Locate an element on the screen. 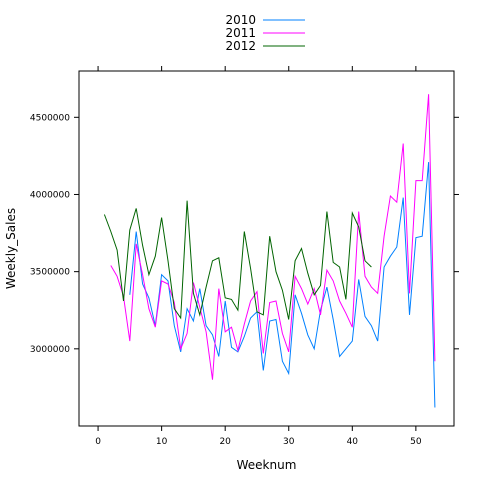 The image size is (480, 480). x-tick-label: 0 is located at coordinates (98, 442).